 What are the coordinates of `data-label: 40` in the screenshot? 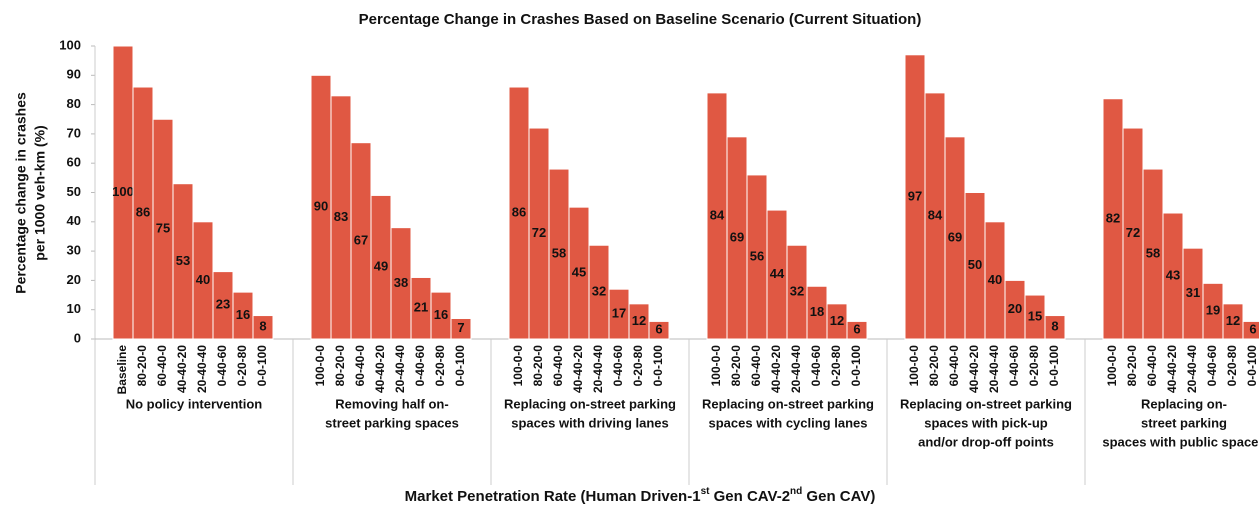 It's located at (995, 279).